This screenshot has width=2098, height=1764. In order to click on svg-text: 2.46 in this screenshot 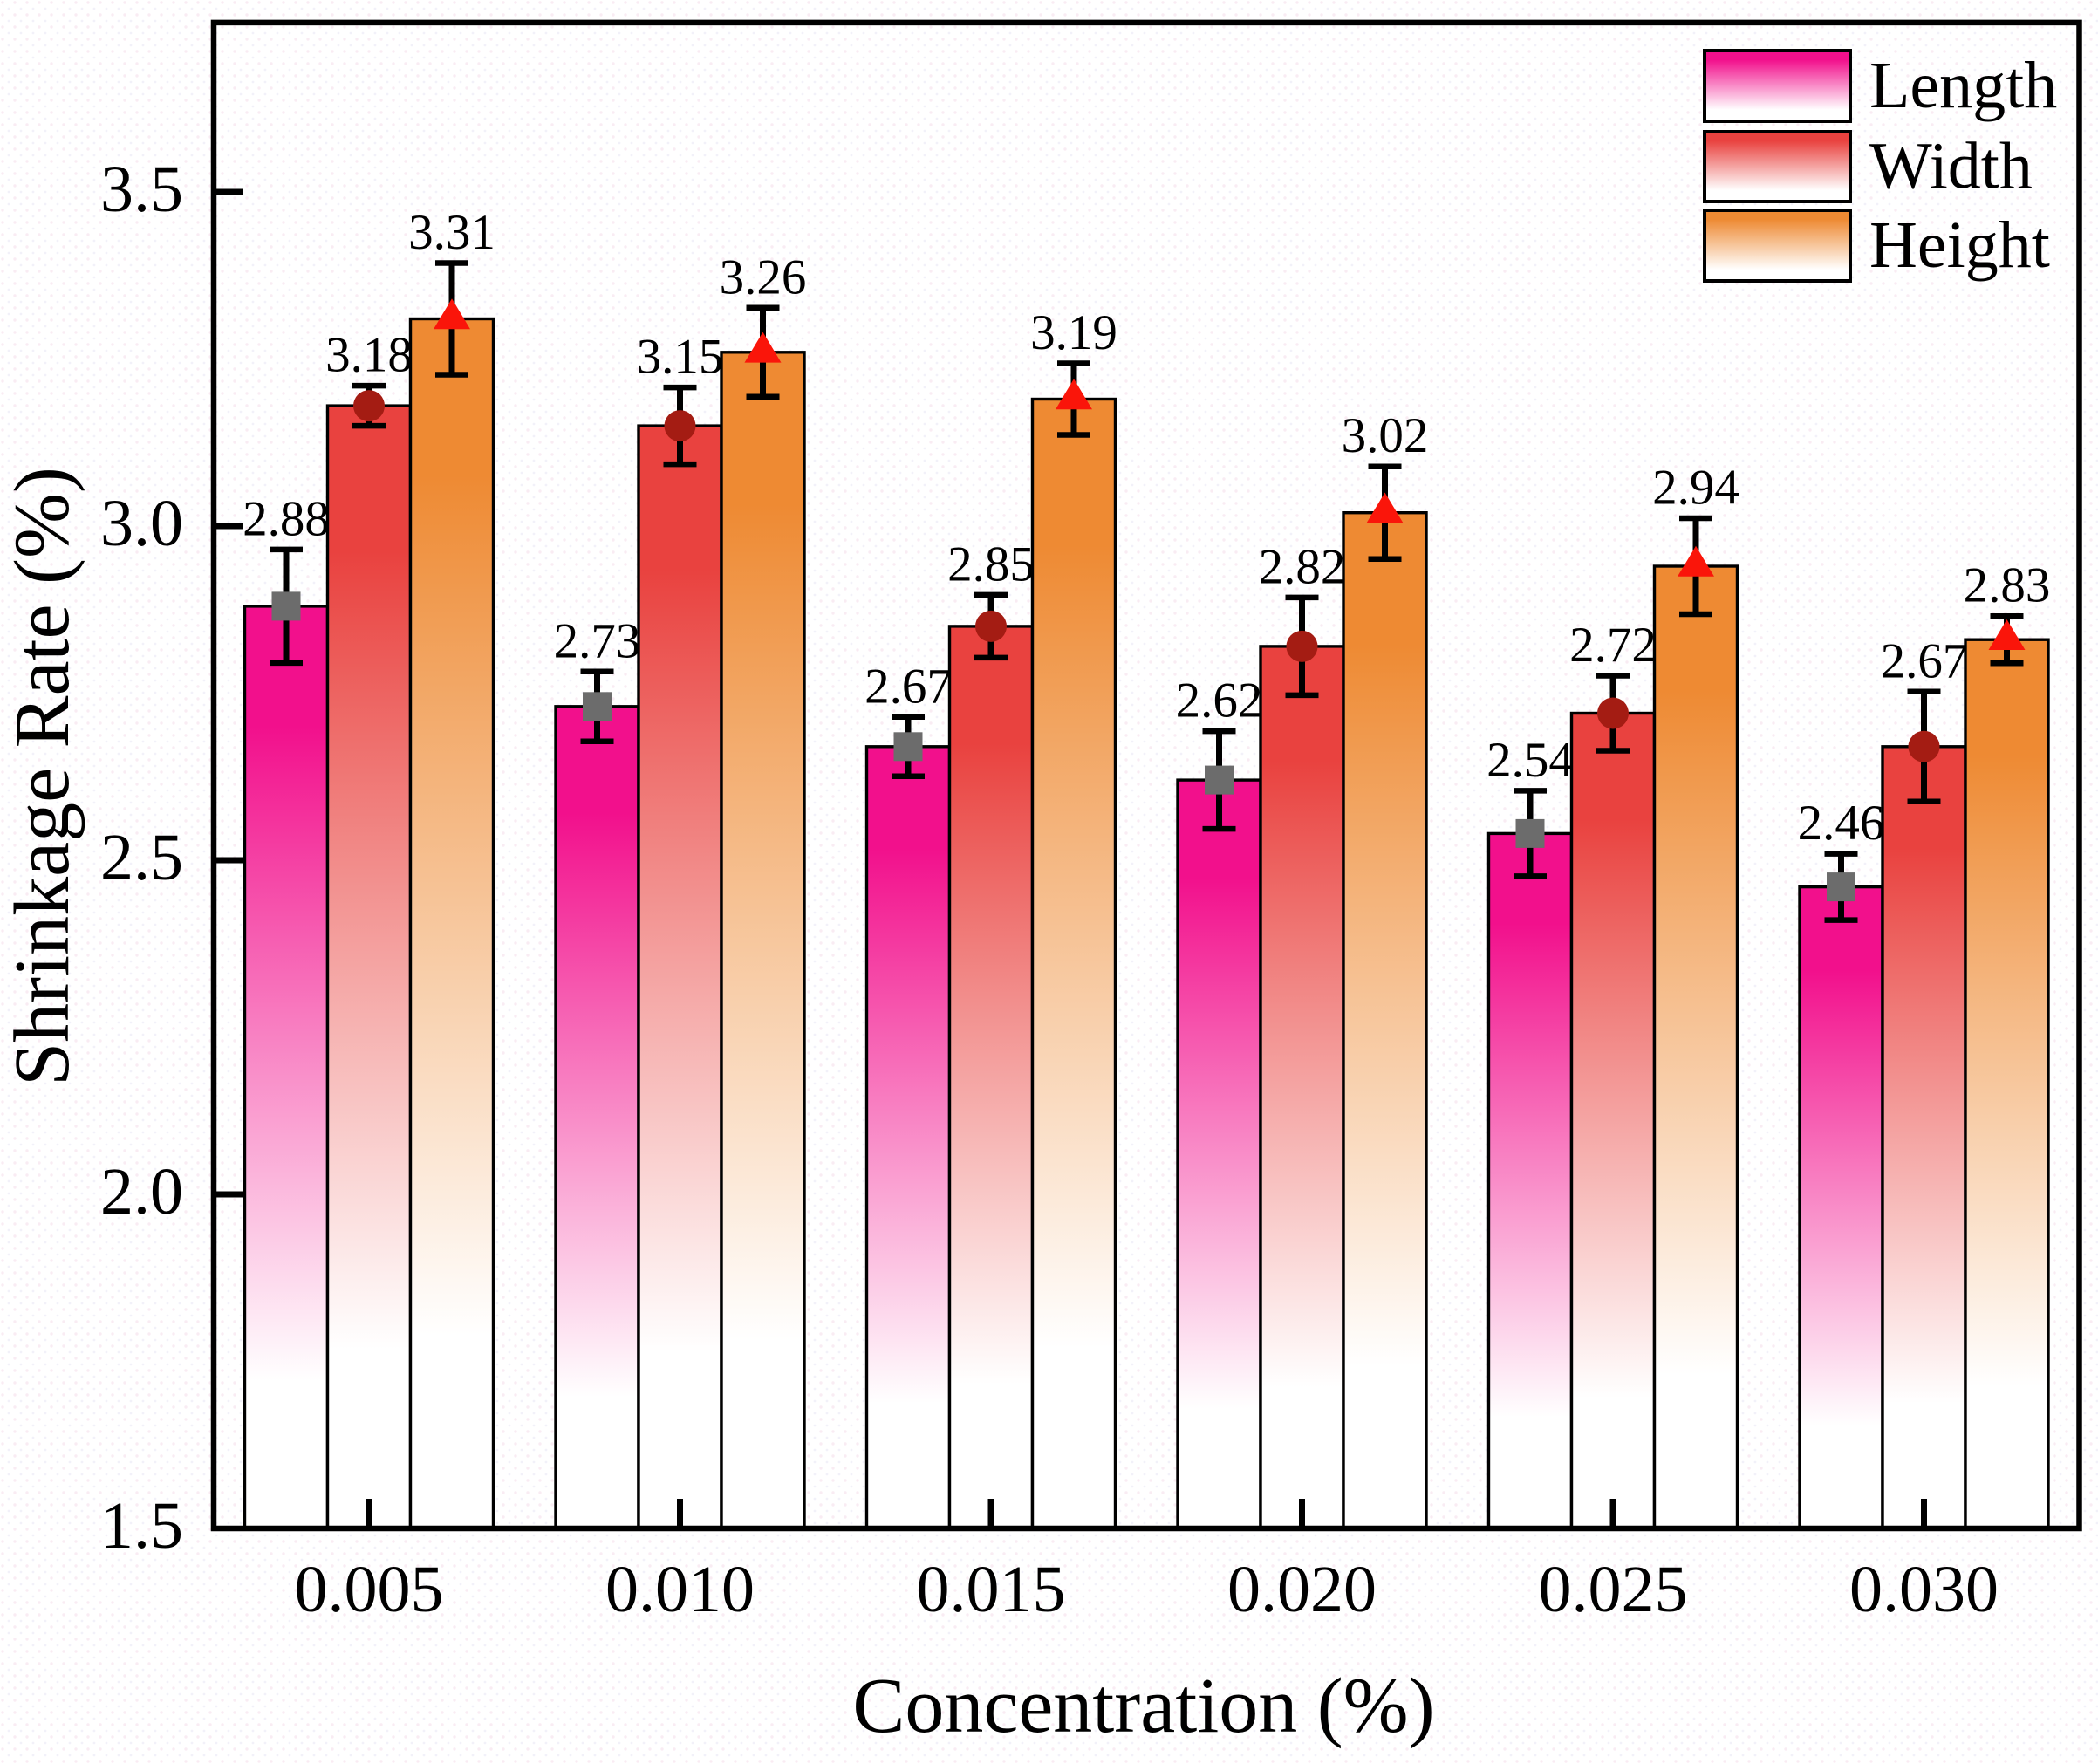, I will do `click(1842, 824)`.